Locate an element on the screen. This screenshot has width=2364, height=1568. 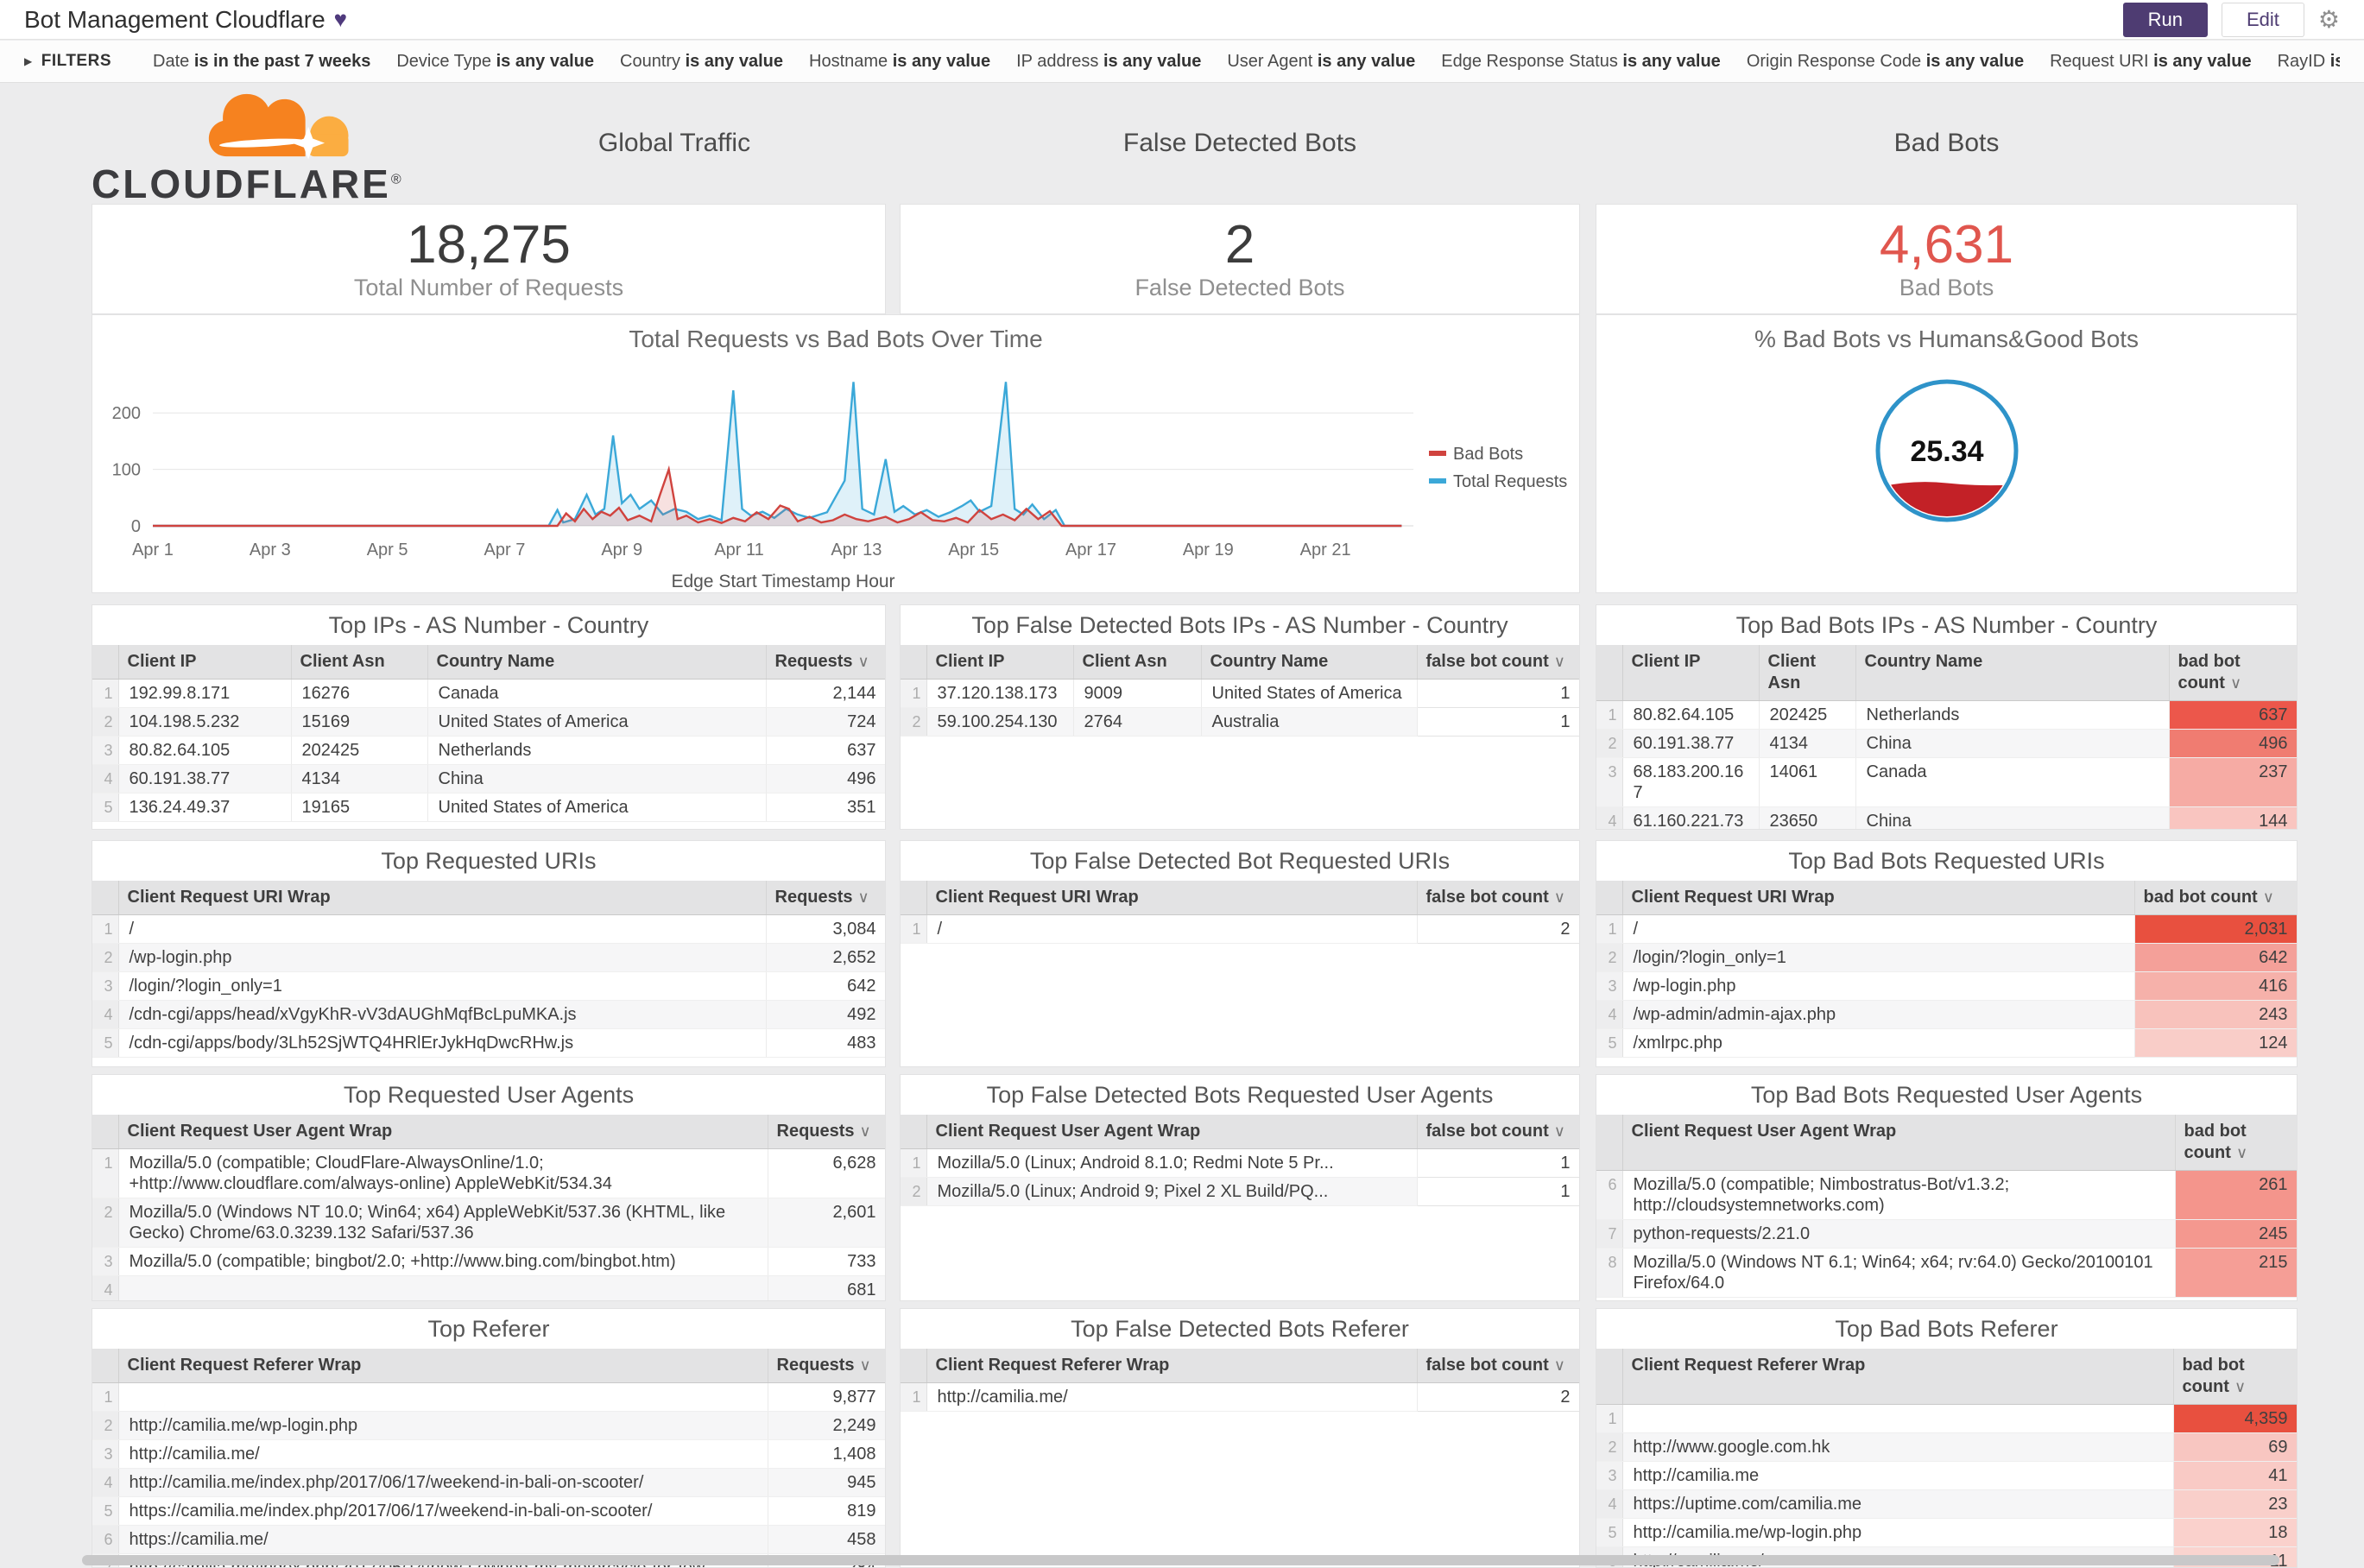
filter-item: Country is any value is located at coordinates (701, 61).